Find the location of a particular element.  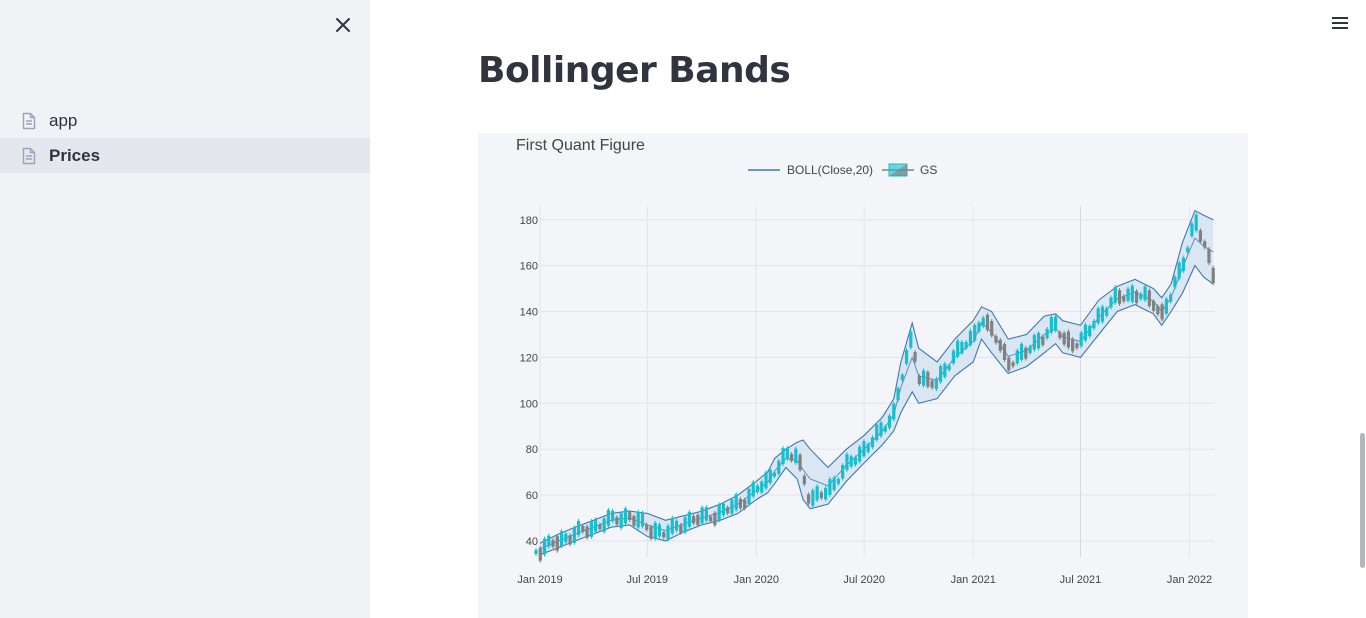

legend-boll-label: BOLL(Close,20) is located at coordinates (830, 170).